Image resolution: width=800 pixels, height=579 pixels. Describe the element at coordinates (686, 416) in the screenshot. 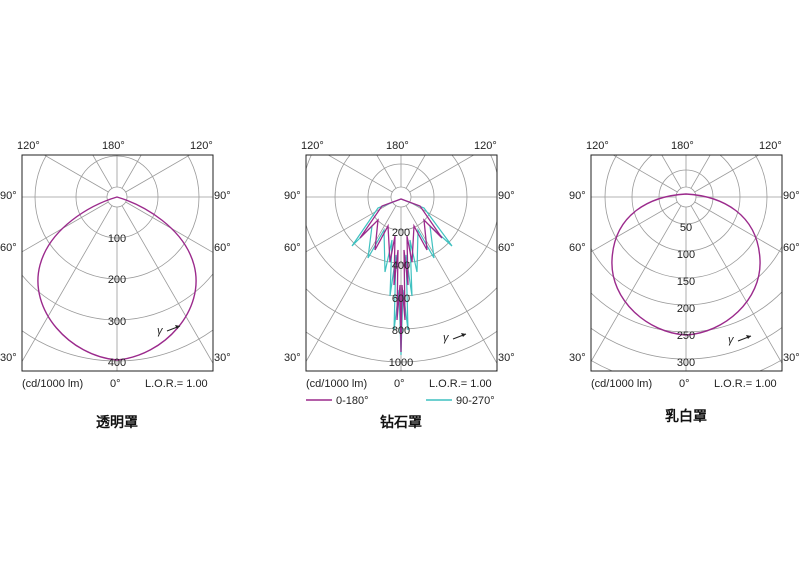

I see `panel-caption: 乳白罩` at that location.